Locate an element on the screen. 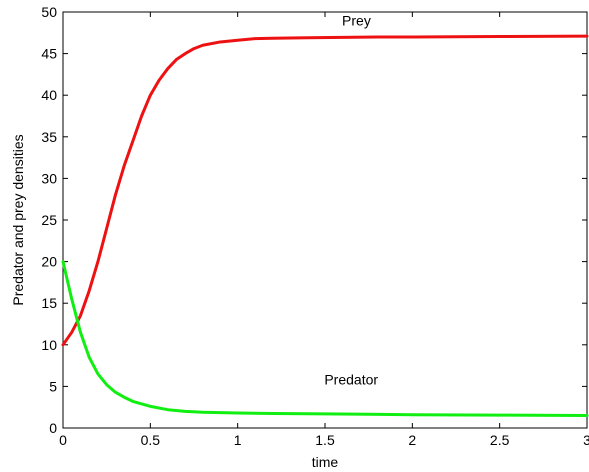  chart-annotations: Prey Predator is located at coordinates (351, 199).